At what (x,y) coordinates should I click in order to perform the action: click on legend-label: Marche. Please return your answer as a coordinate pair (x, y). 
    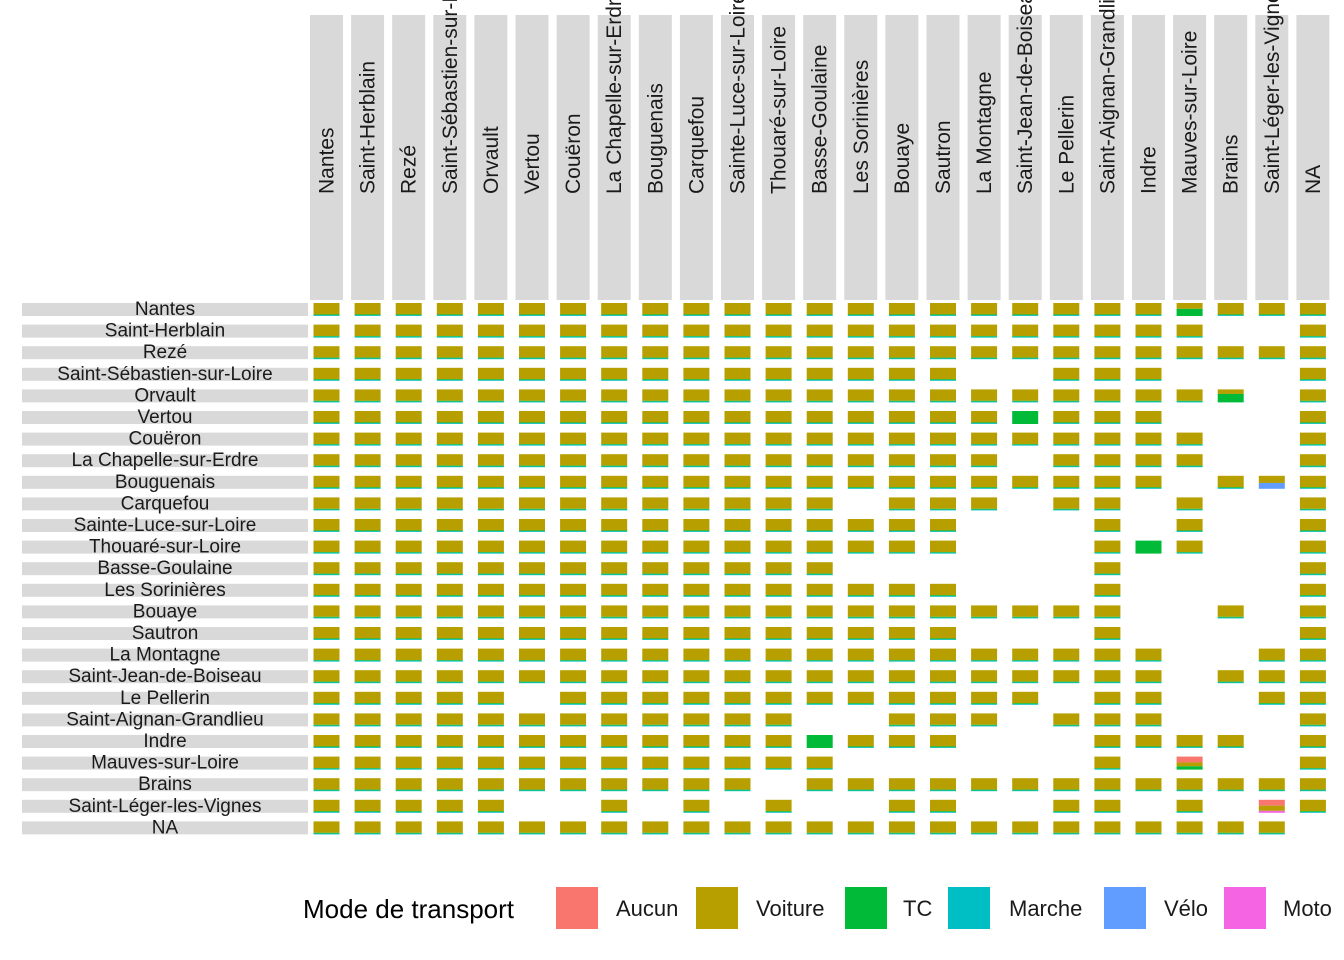
    Looking at the image, I should click on (1045, 908).